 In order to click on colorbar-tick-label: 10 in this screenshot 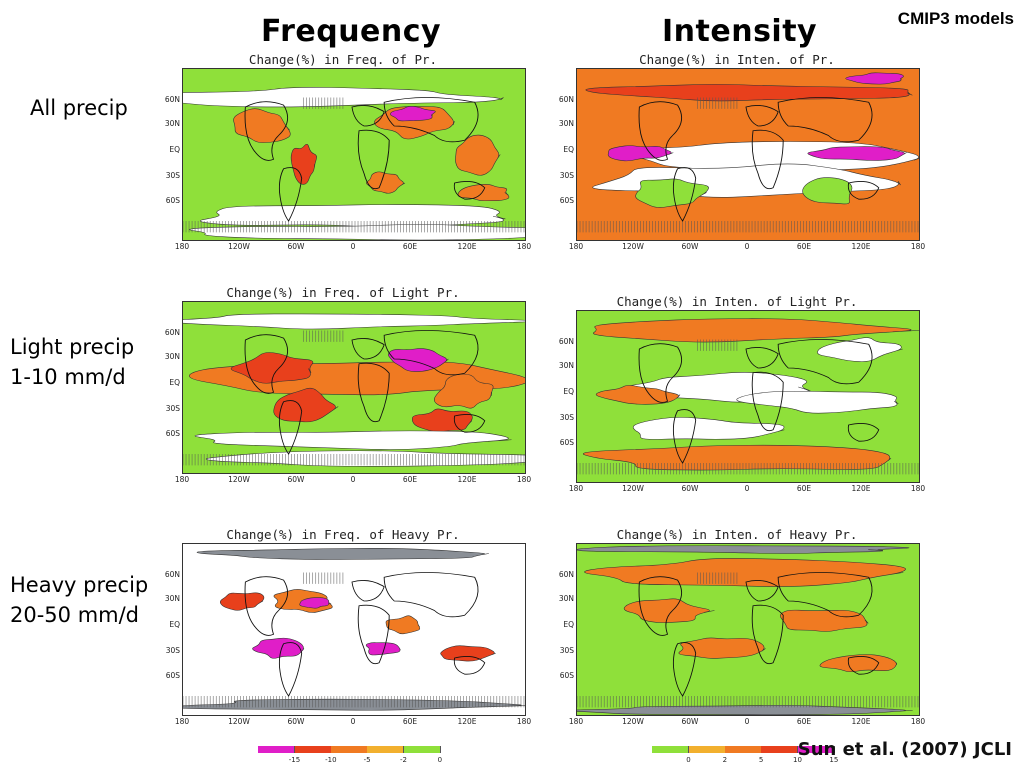, I will do `click(797, 760)`.